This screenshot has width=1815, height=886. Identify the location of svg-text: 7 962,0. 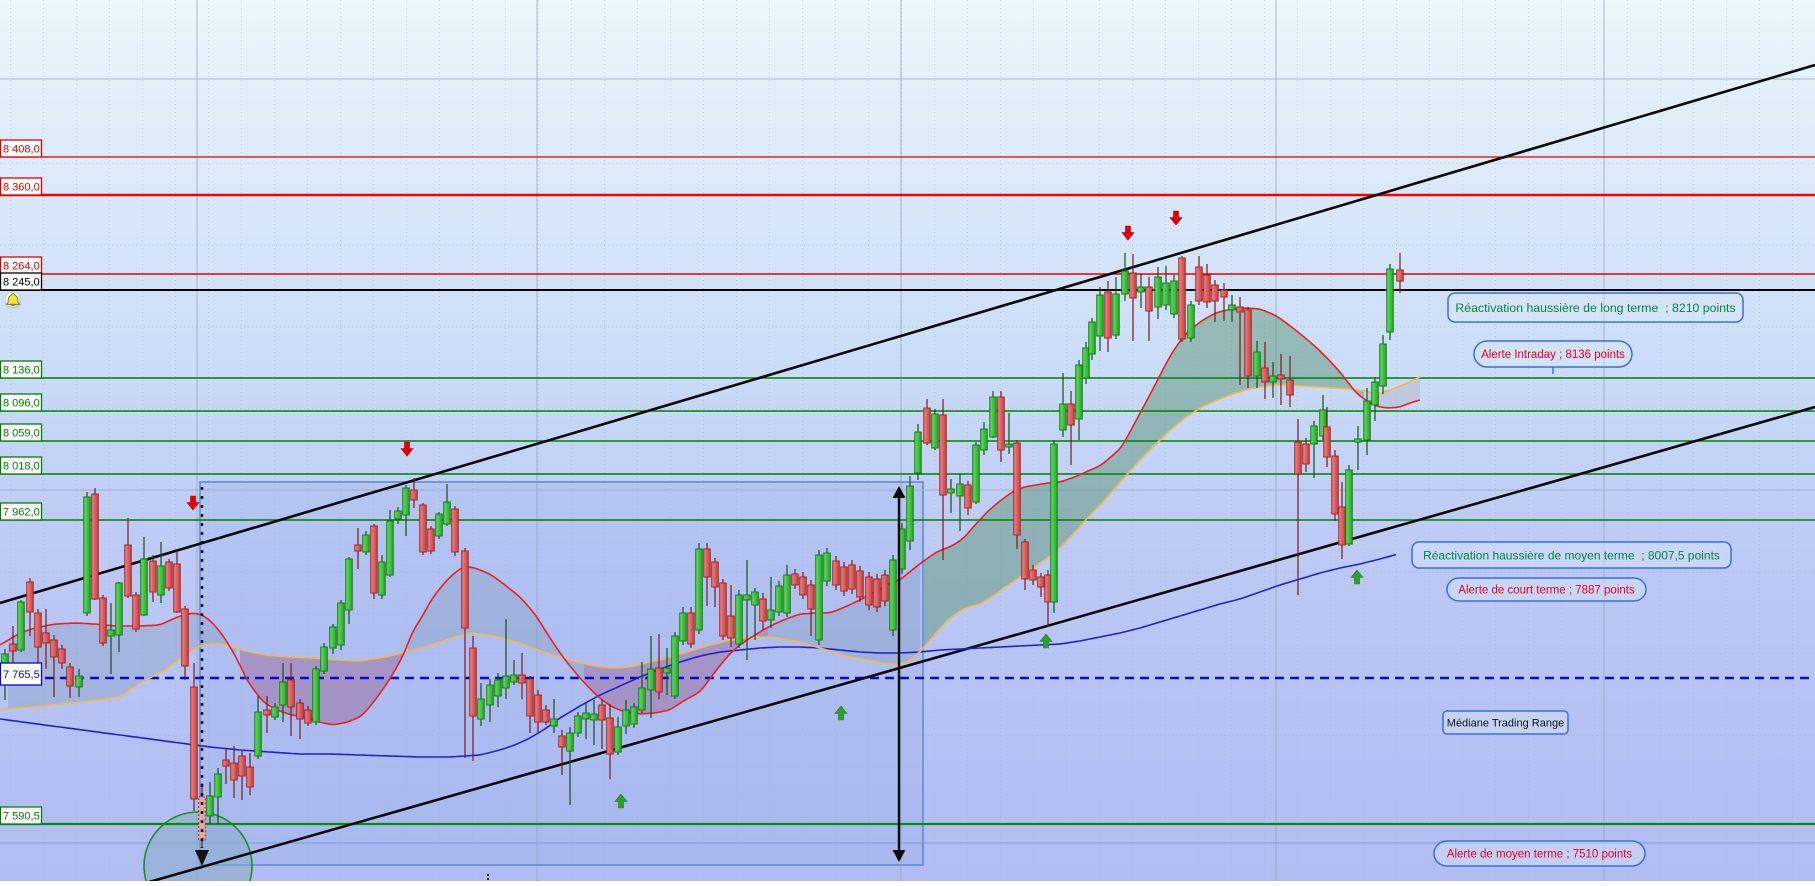
(21, 513).